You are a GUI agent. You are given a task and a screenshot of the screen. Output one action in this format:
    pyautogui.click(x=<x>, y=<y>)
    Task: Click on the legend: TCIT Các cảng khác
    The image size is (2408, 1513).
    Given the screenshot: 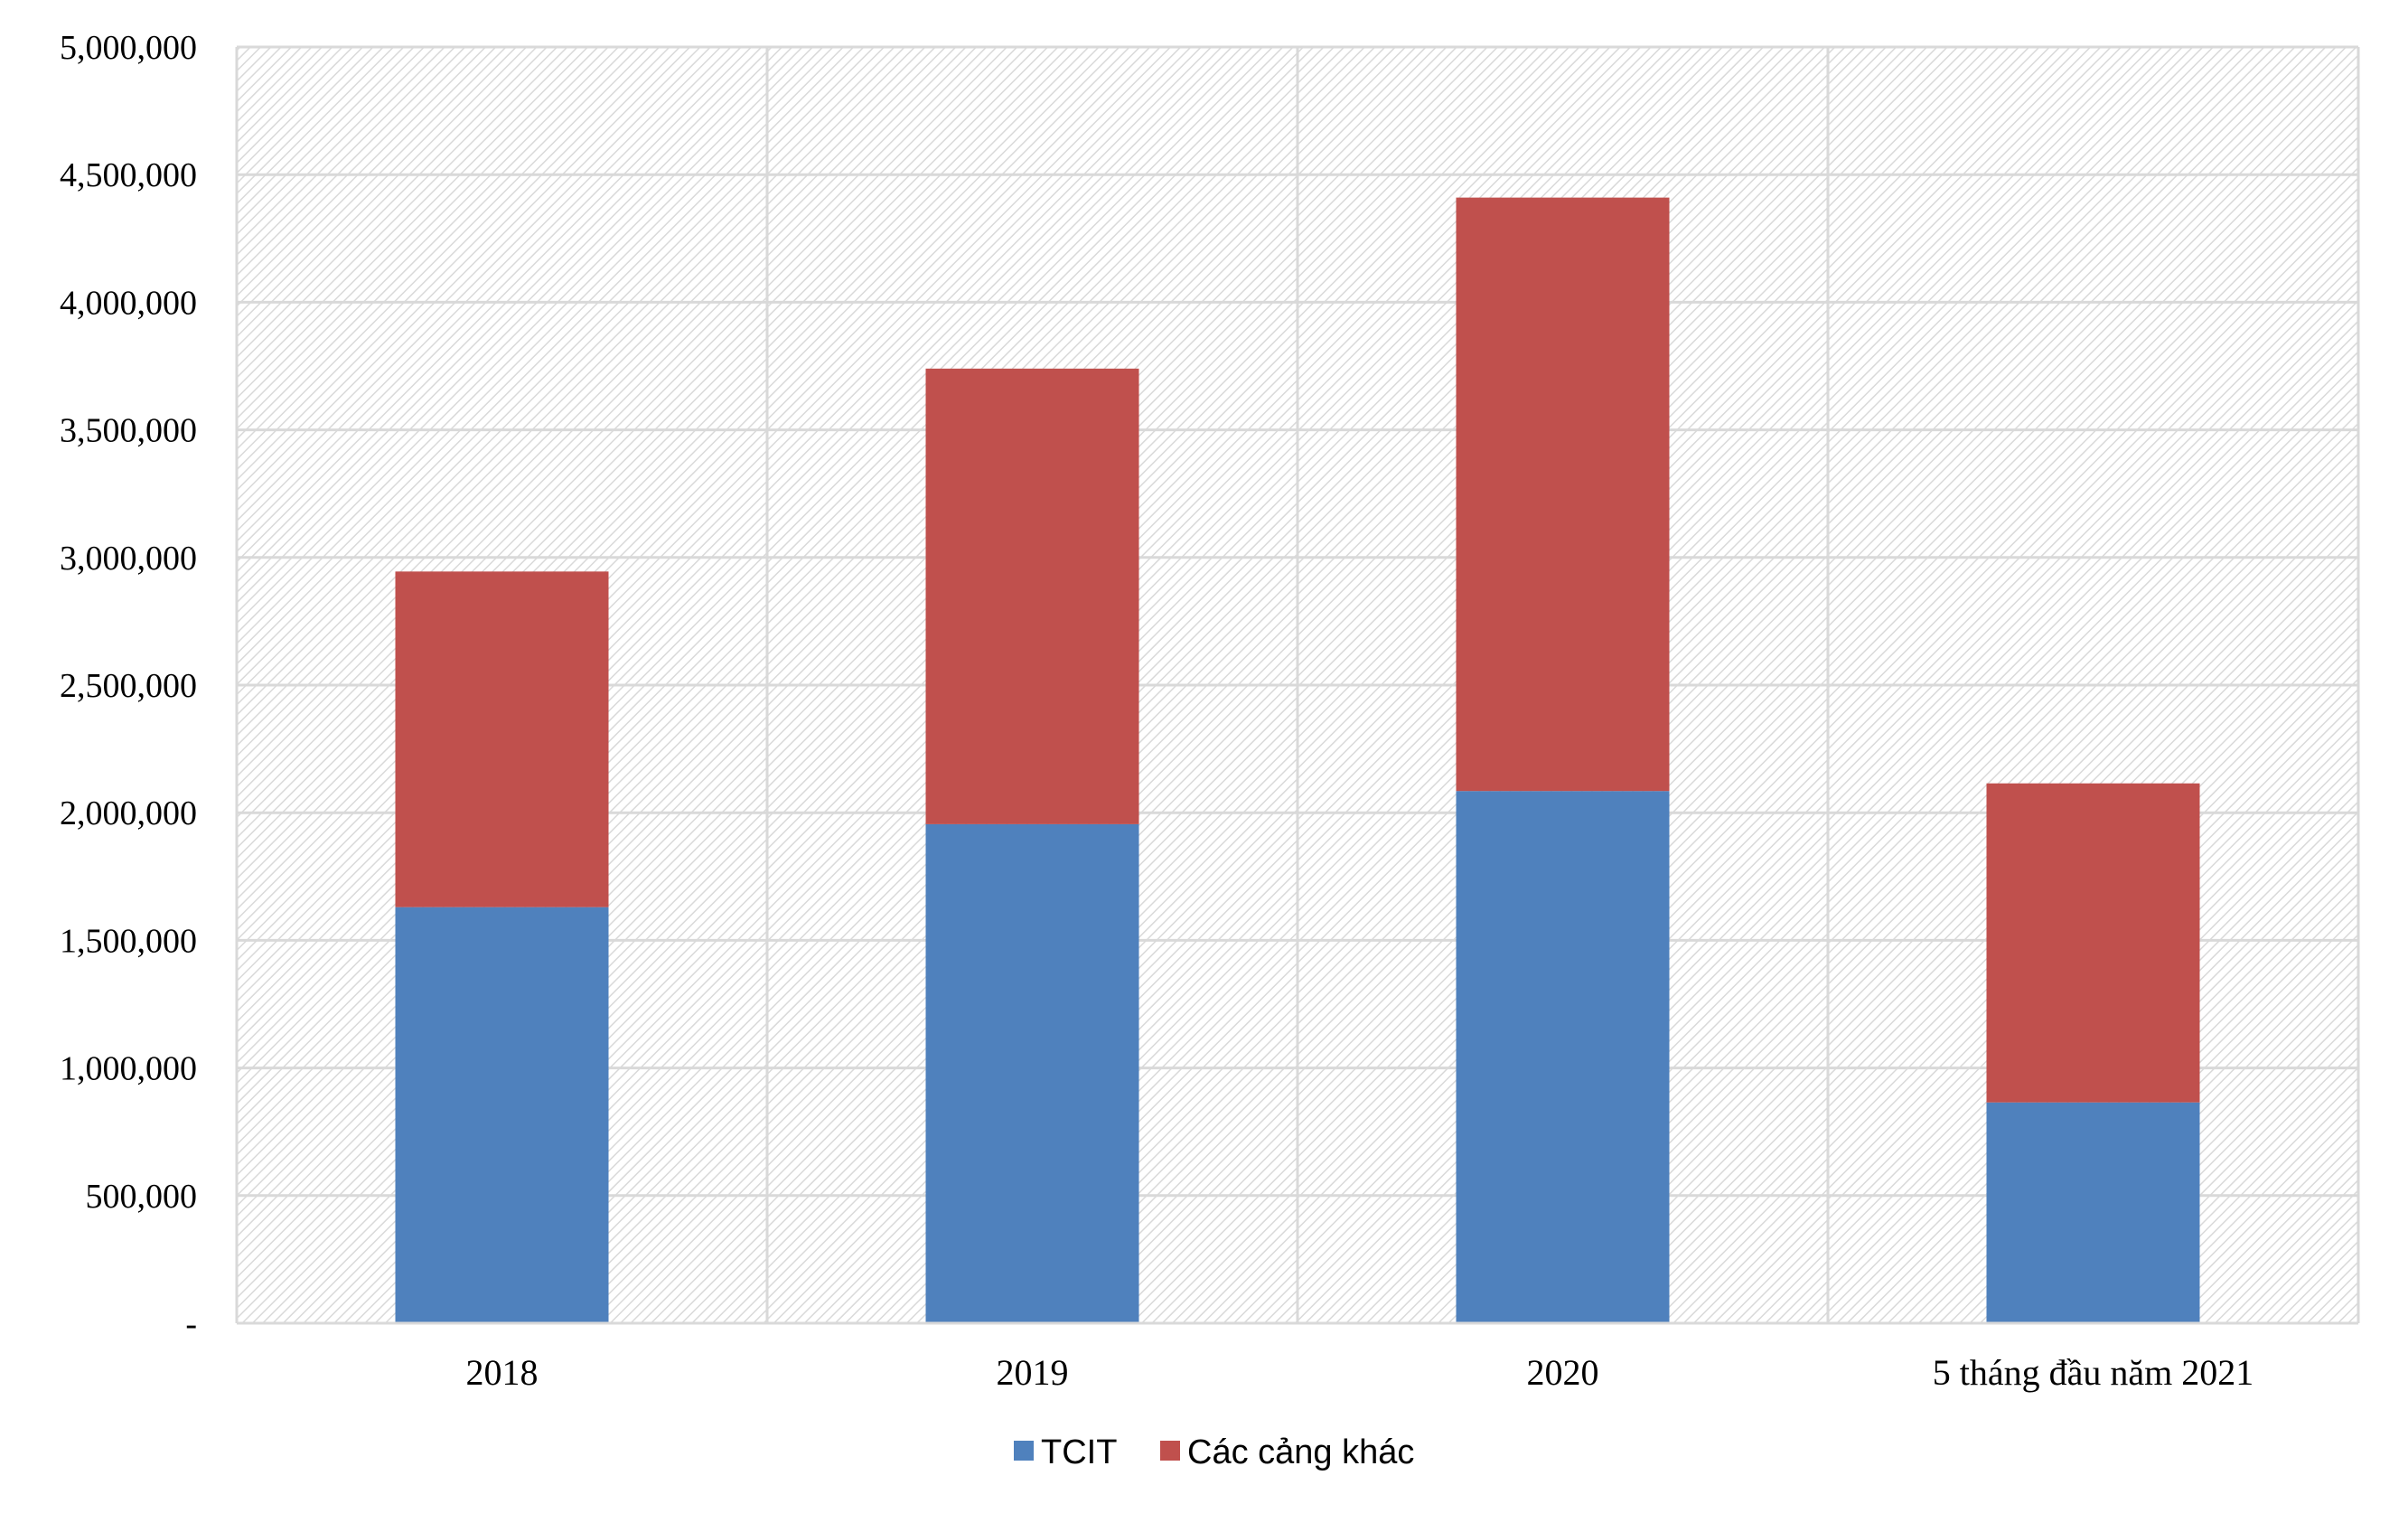 What is the action you would take?
    pyautogui.click(x=1214, y=1452)
    